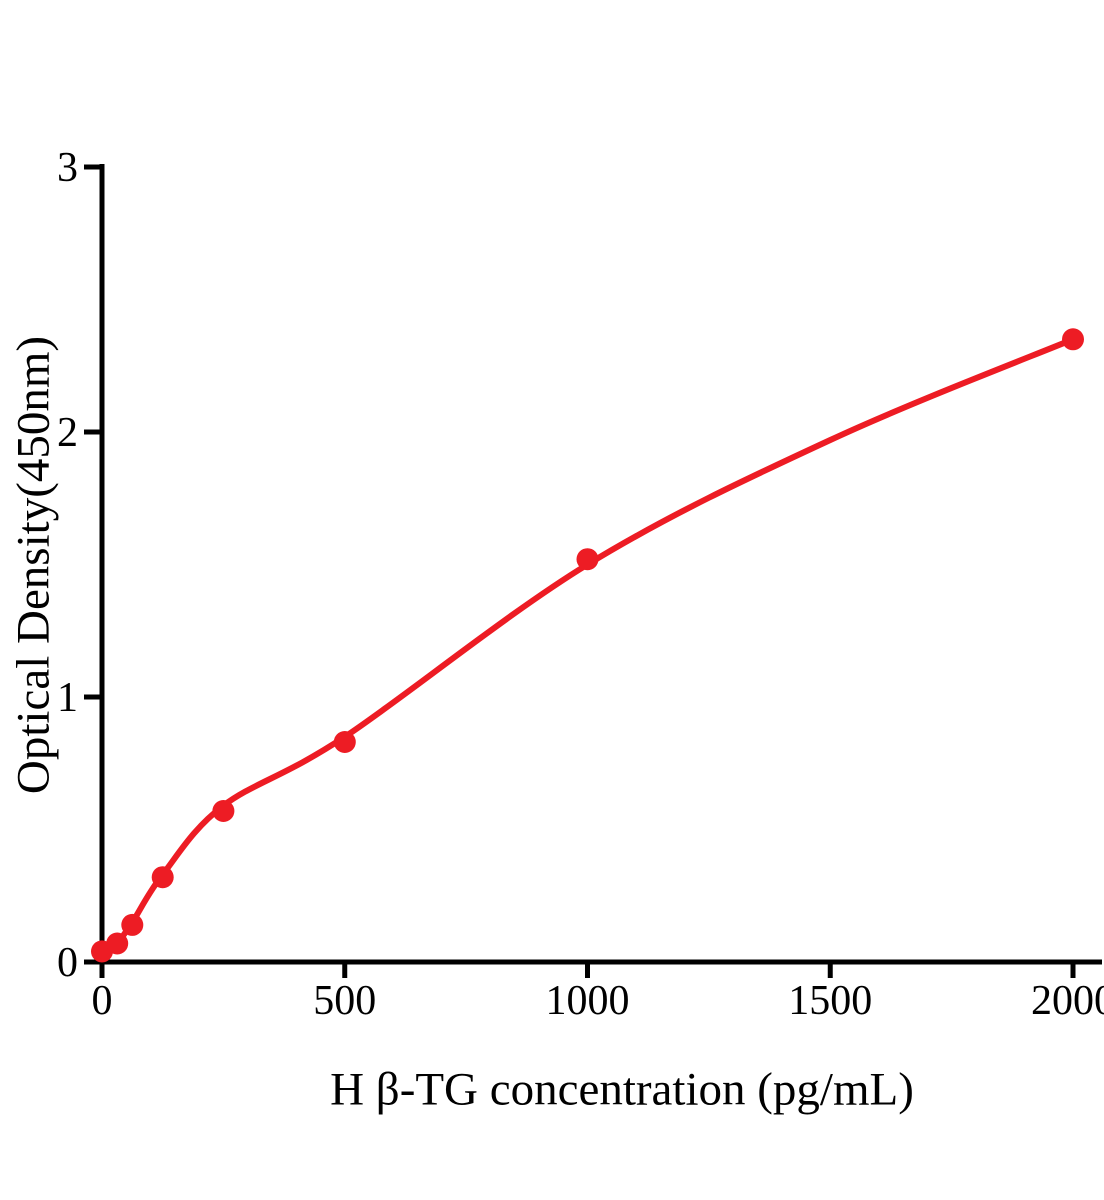 The width and height of the screenshot is (1104, 1200). What do you see at coordinates (344, 1001) in the screenshot?
I see `x-tick-label-500: 500` at bounding box center [344, 1001].